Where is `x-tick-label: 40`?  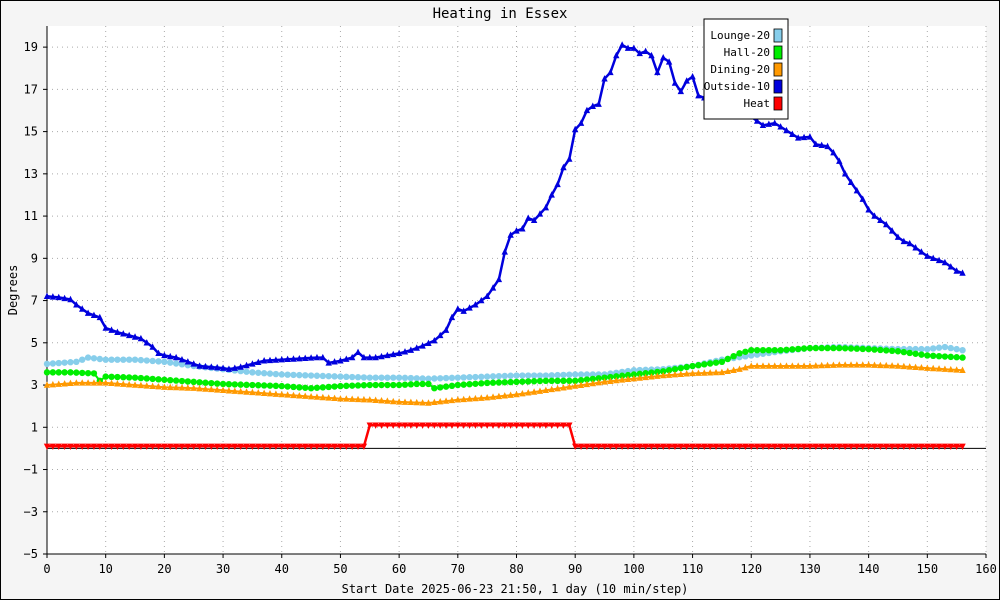
x-tick-label: 40 is located at coordinates (282, 569).